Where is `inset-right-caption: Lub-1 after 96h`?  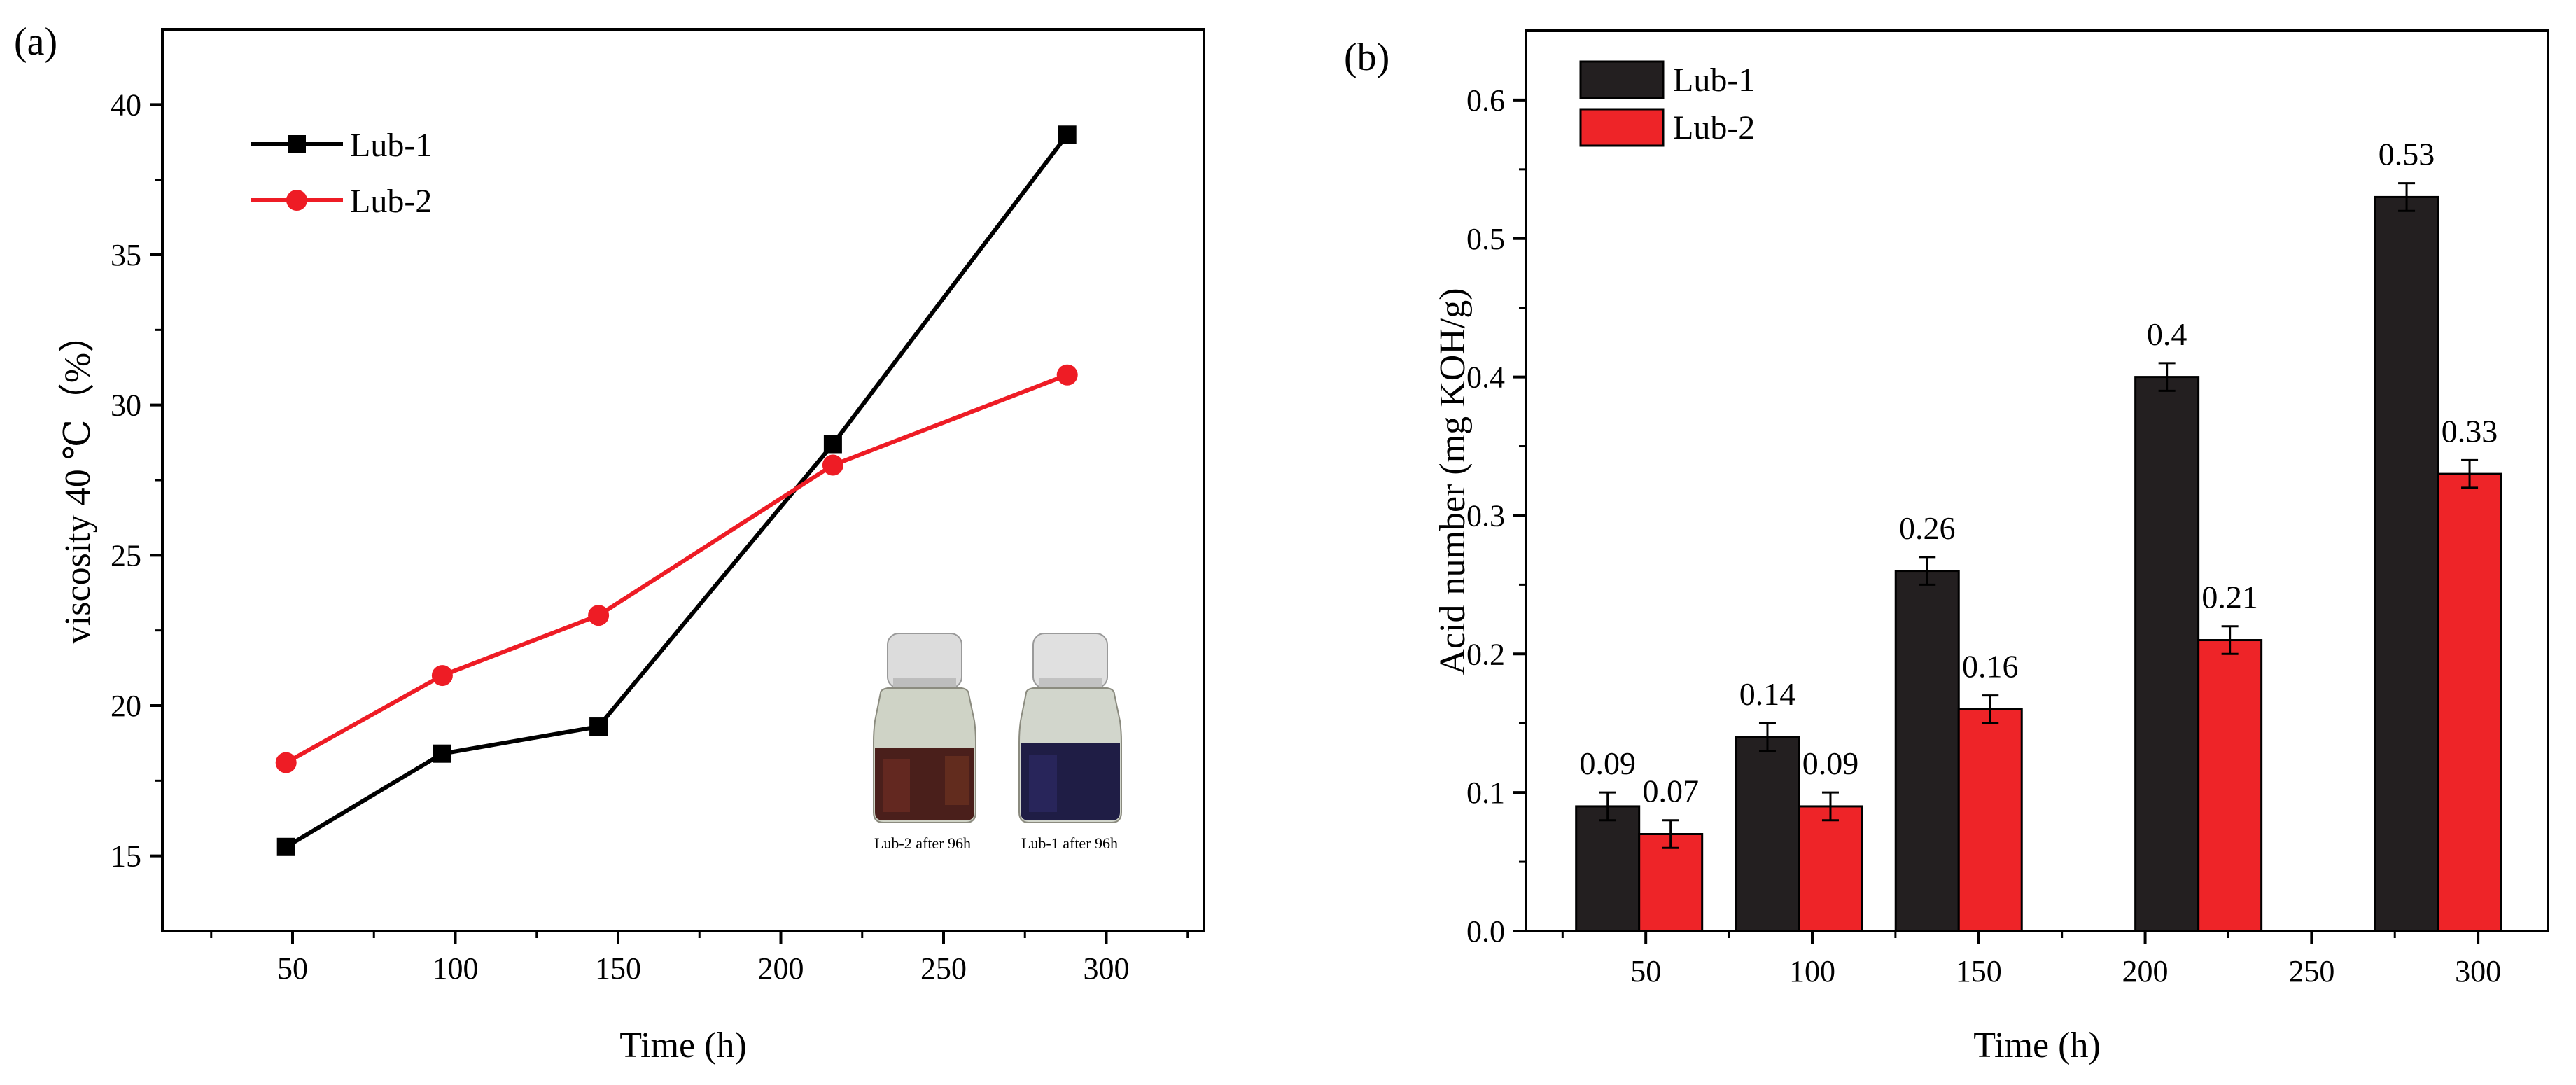
inset-right-caption: Lub-1 after 96h is located at coordinates (1069, 843).